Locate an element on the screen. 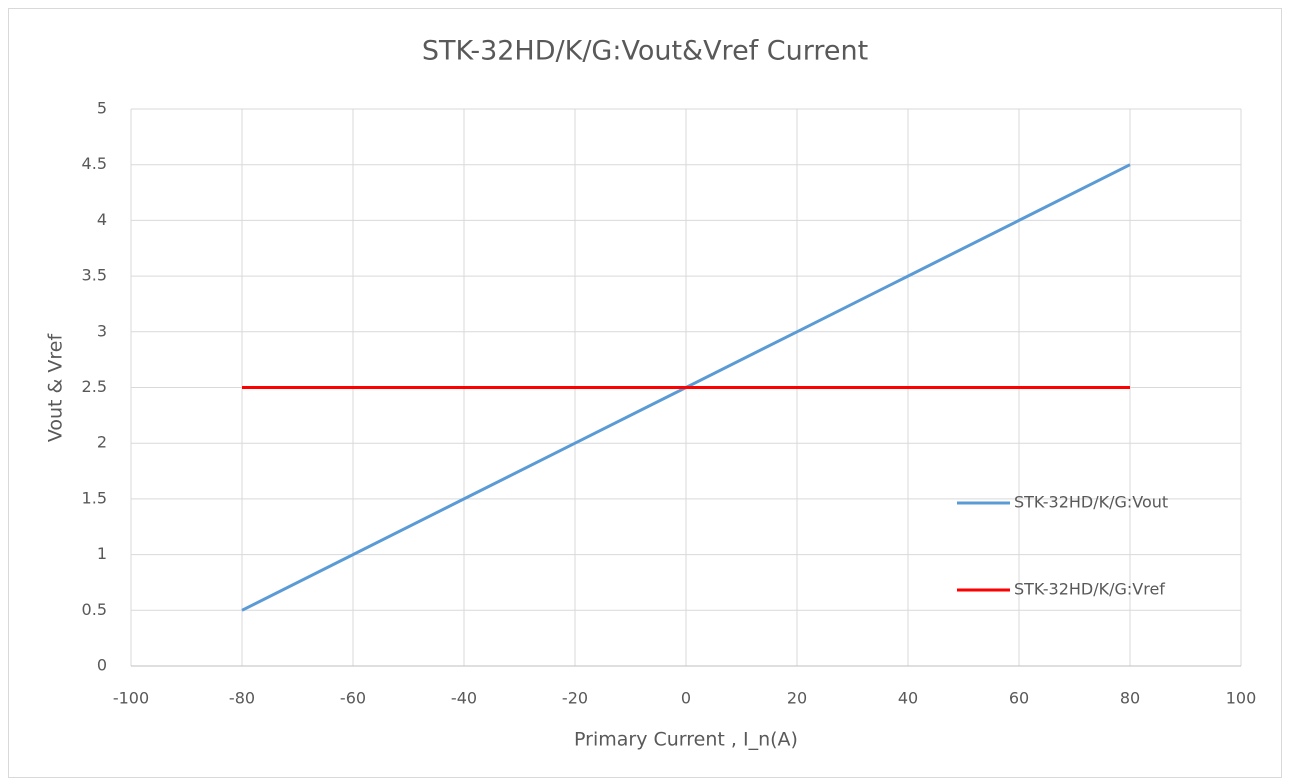 The width and height of the screenshot is (1290, 782). x-tick-label: 20 is located at coordinates (797, 698).